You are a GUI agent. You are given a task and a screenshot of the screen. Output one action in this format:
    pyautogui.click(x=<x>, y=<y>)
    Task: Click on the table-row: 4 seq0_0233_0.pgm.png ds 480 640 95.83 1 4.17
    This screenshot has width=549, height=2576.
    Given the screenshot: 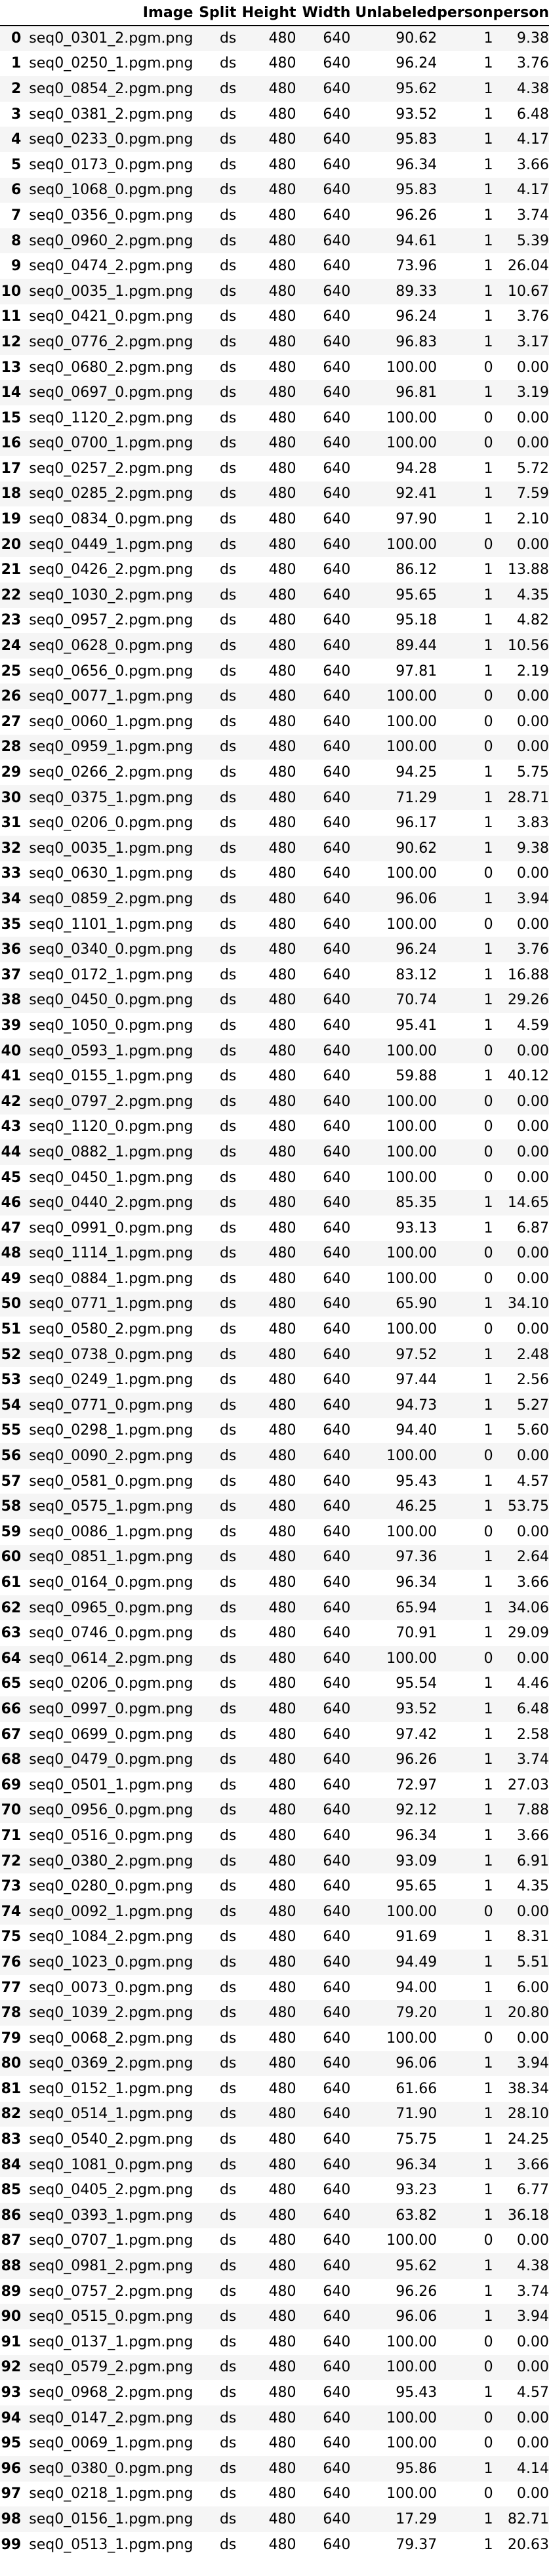 What is the action you would take?
    pyautogui.click(x=274, y=139)
    